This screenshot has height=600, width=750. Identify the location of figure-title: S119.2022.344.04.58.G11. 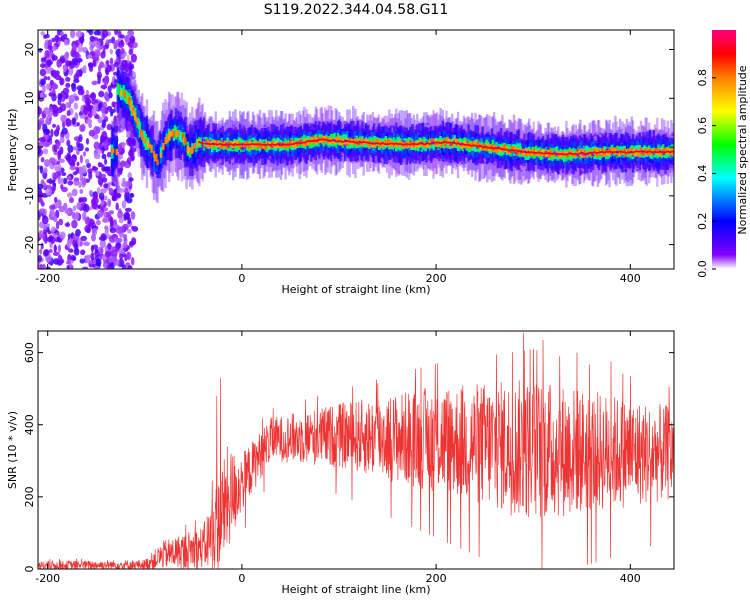
(356, 10).